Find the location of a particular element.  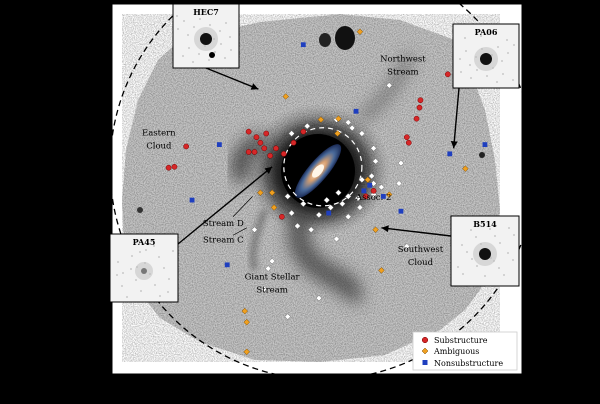

y-axis-label: η(degrees) is located at coordinates (89, 190).